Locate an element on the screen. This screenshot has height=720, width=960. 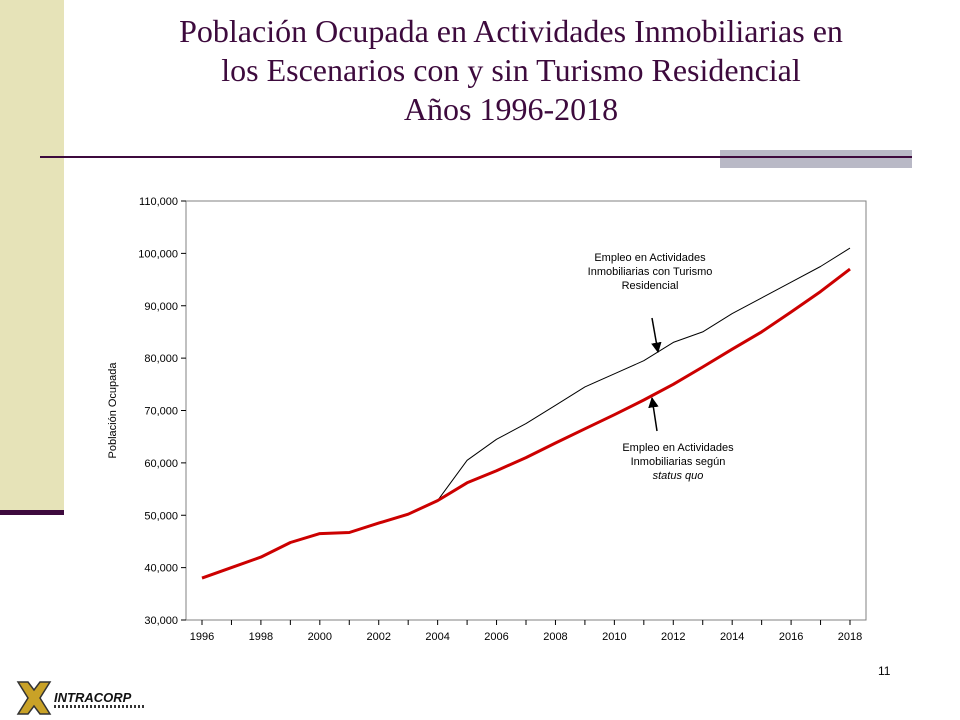
x-tick-label: 2004 is located at coordinates (437, 637).